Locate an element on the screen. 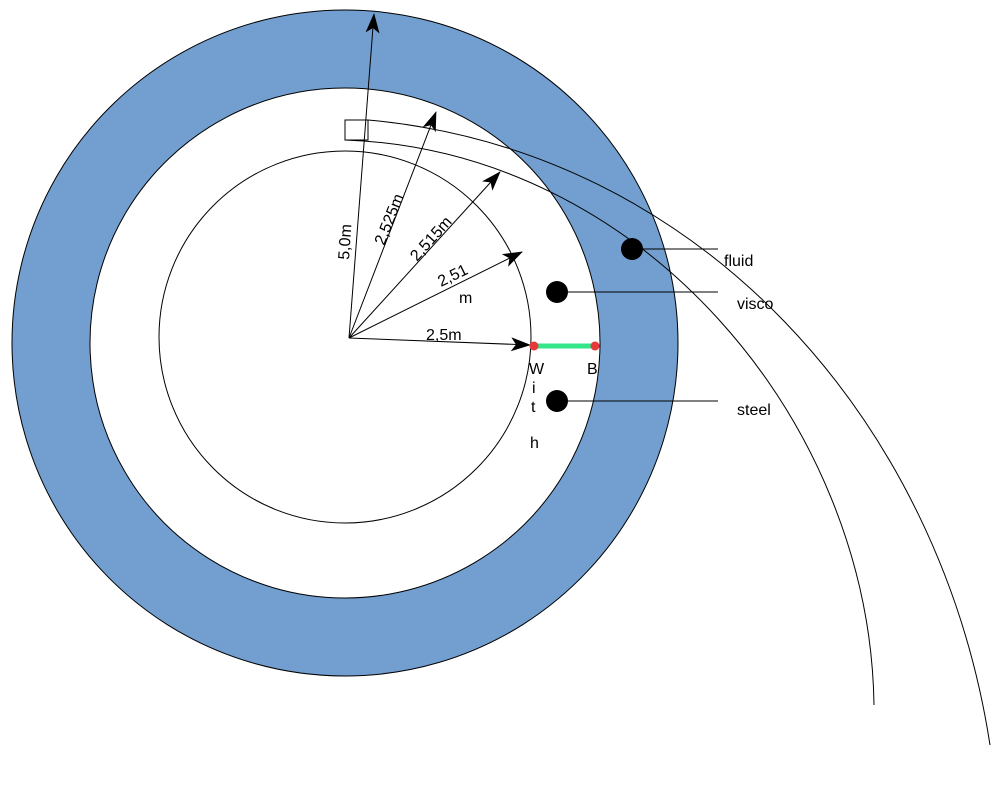 The image size is (992, 805). radius-arrow-2-5m is located at coordinates (439, 344).